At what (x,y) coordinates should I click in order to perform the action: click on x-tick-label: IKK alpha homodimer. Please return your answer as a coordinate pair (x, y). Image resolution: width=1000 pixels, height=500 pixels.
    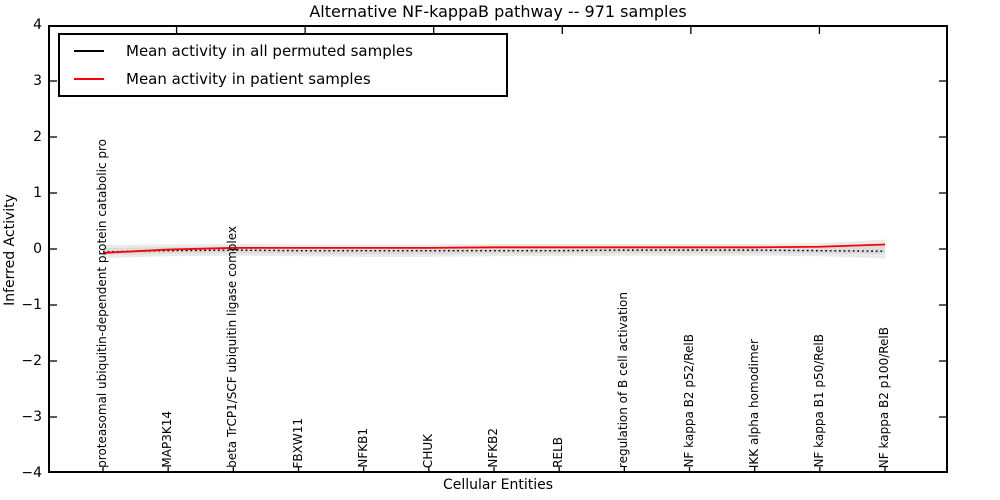
    Looking at the image, I should click on (753, 403).